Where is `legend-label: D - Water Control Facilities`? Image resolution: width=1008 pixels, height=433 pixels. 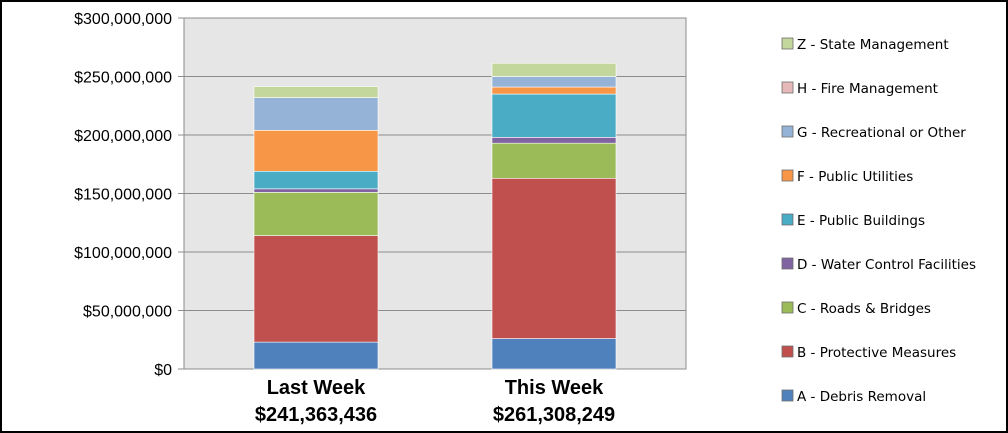
legend-label: D - Water Control Facilities is located at coordinates (886, 265).